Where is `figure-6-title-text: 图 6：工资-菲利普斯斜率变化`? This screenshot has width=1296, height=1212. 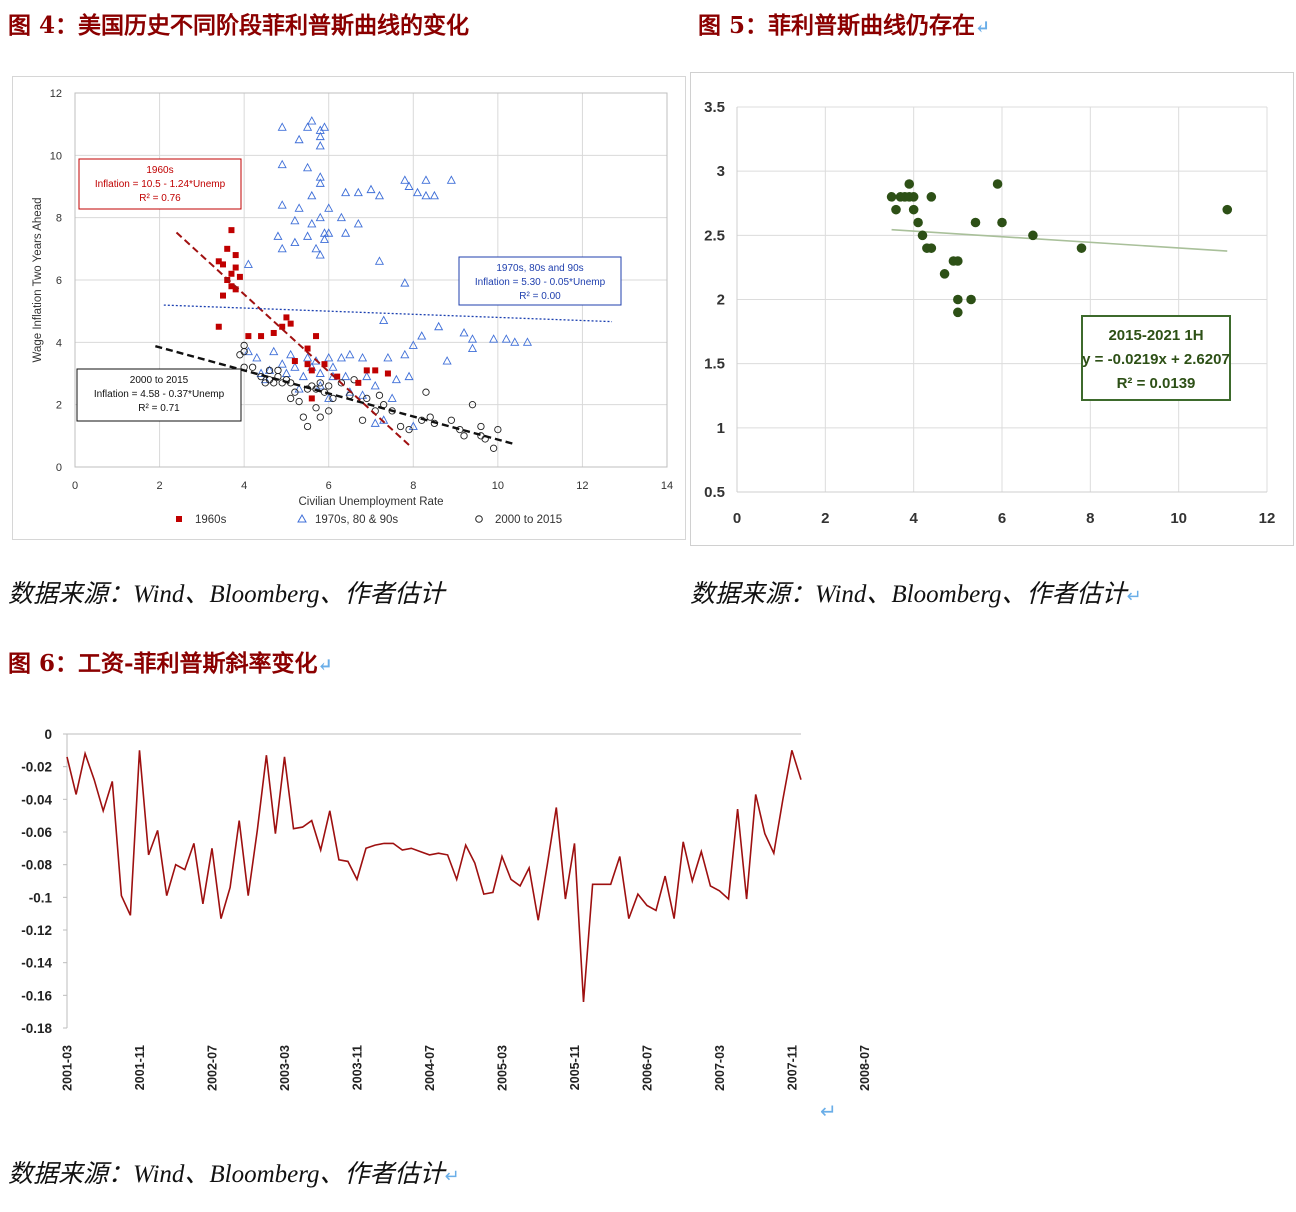 figure-6-title-text: 图 6：工资-菲利普斯斜率变化 is located at coordinates (163, 663).